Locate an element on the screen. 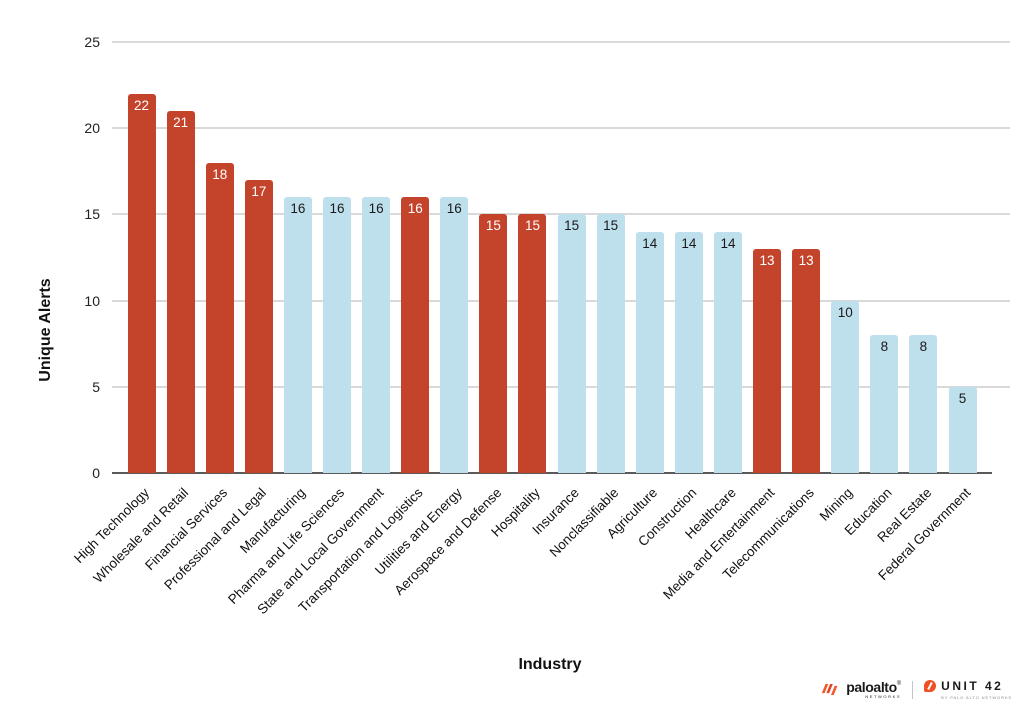  logo-divider is located at coordinates (913, 689).